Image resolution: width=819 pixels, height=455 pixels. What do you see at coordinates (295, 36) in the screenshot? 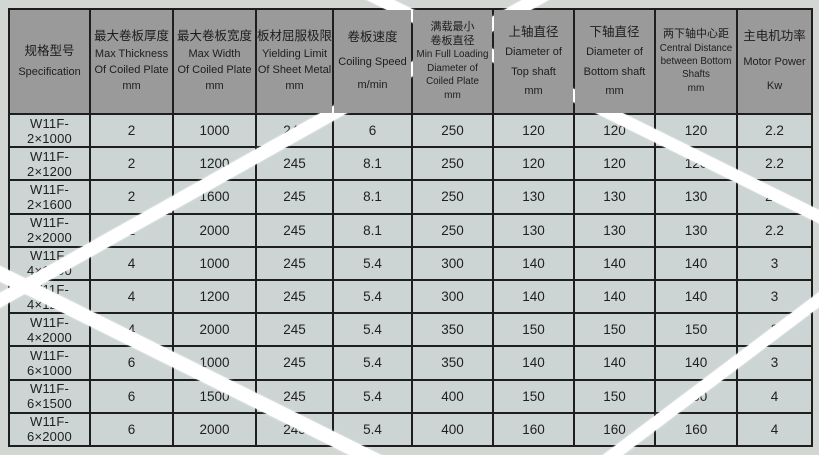
I see `column-header-cn: 板材屈服极限` at bounding box center [295, 36].